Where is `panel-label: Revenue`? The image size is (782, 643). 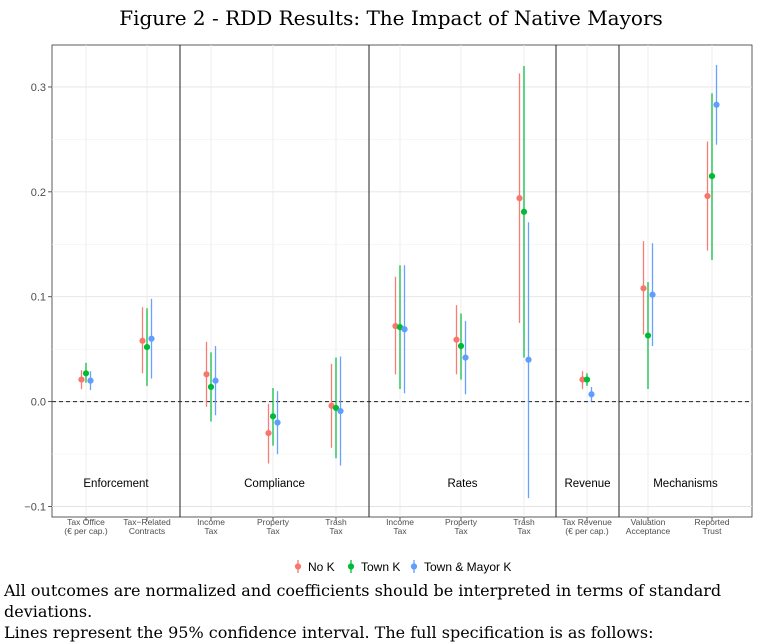
panel-label: Revenue is located at coordinates (587, 484).